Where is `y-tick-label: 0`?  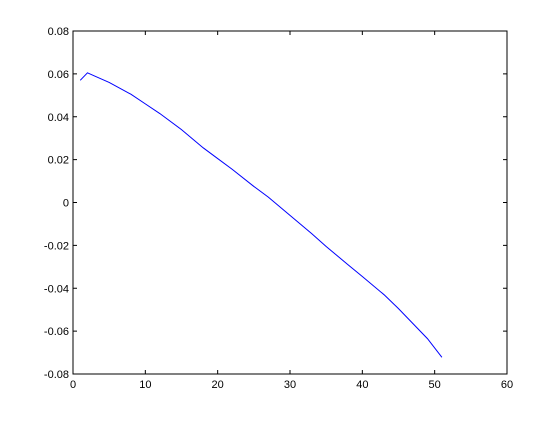
y-tick-label: 0 is located at coordinates (66, 204).